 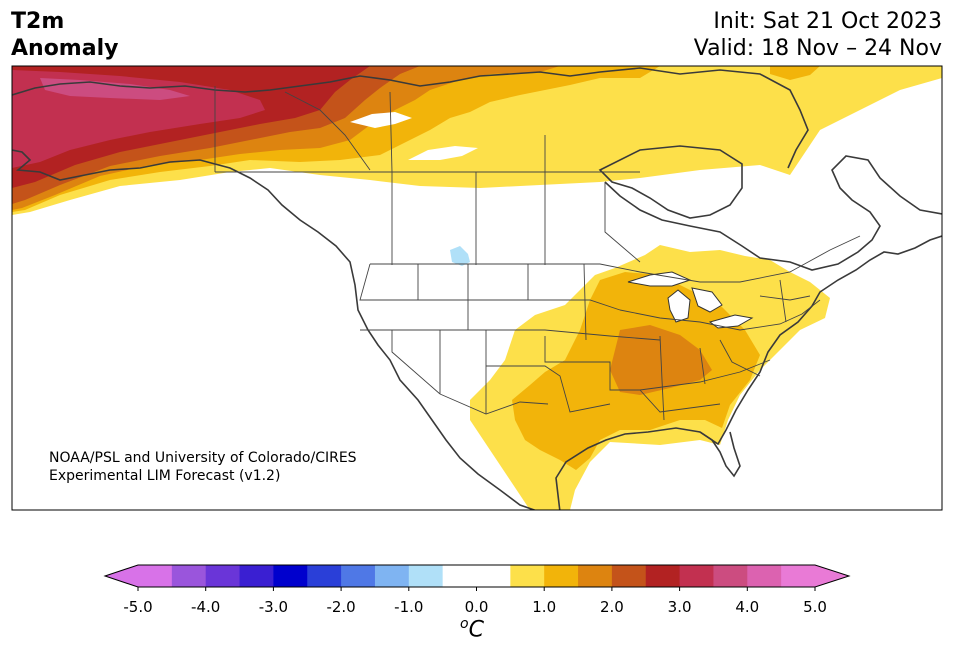 What do you see at coordinates (827, 21) in the screenshot?
I see `init-date: Init: Sat 21 Oct 2023` at bounding box center [827, 21].